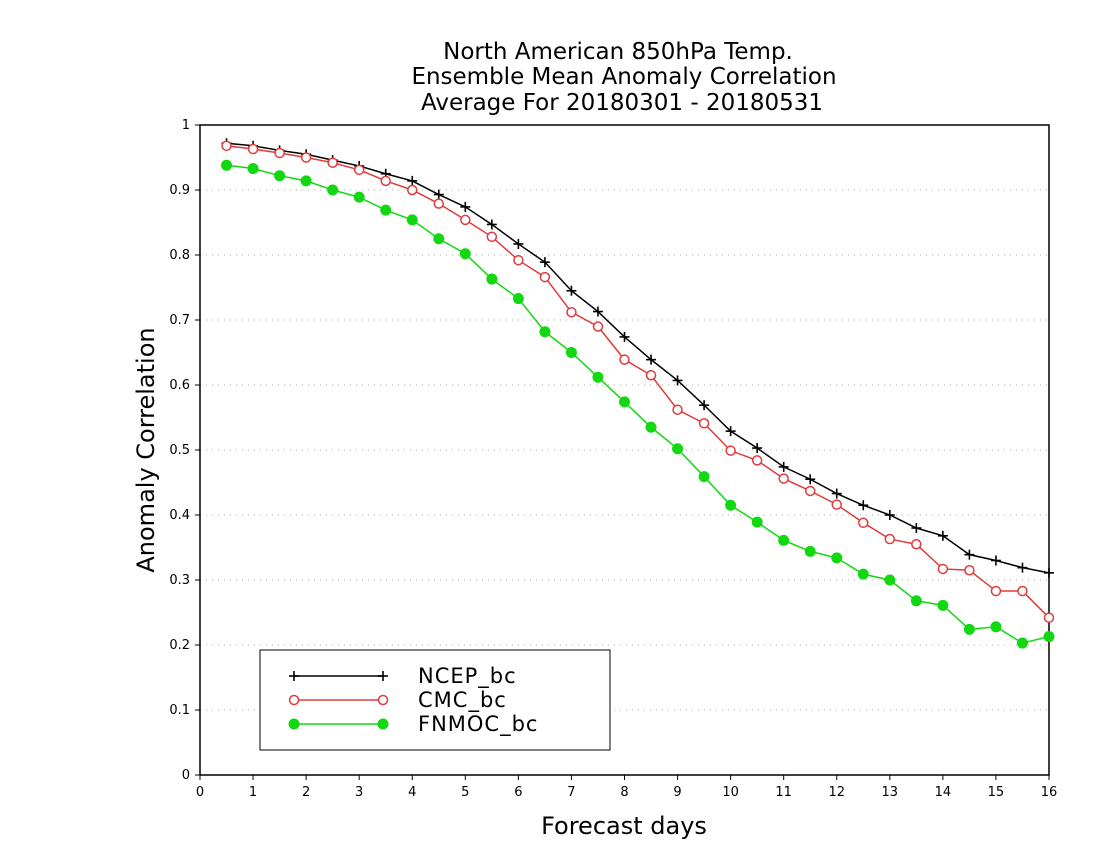  Describe the element at coordinates (518, 792) in the screenshot. I see `x-tick-label: 6` at that location.